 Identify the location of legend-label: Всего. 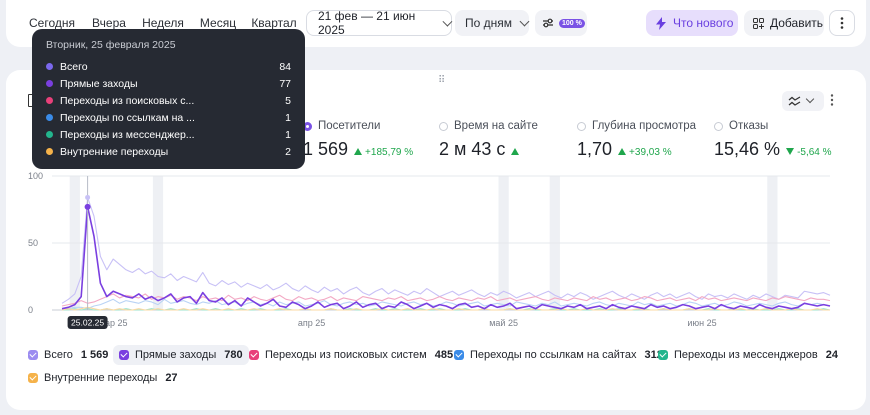
(58, 355).